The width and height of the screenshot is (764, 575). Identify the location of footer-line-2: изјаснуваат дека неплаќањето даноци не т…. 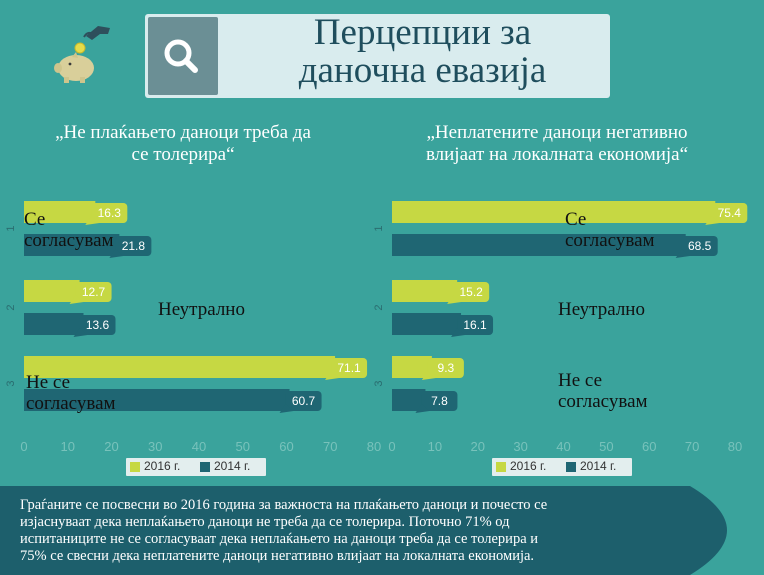
(265, 522).